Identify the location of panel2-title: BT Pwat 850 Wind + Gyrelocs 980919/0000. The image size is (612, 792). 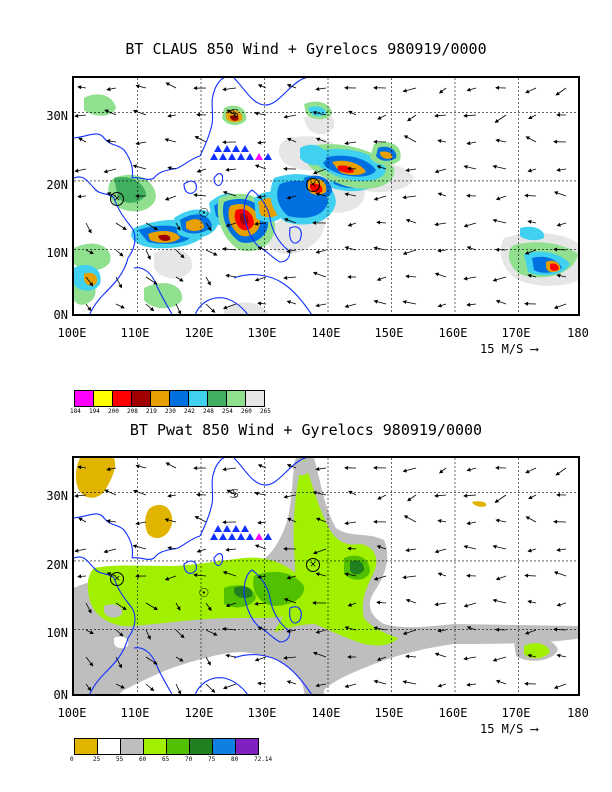
(306, 430).